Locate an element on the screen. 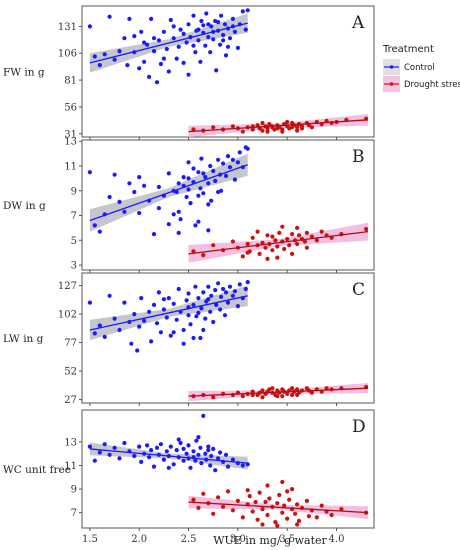 Image resolution: width=460 pixels, height=550 pixels. y-tick-label: 11 is located at coordinates (70, 466).